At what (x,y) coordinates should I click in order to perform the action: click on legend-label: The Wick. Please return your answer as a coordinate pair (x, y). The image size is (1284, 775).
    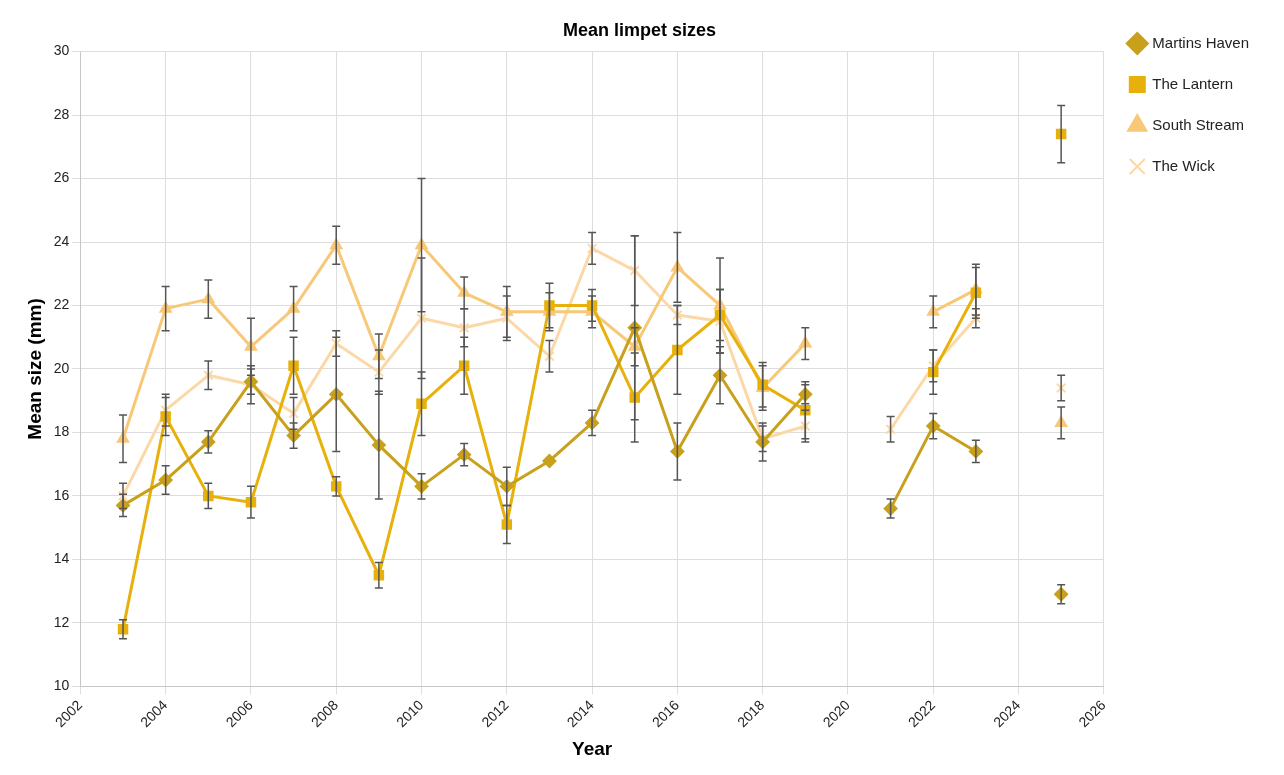
    Looking at the image, I should click on (1184, 165).